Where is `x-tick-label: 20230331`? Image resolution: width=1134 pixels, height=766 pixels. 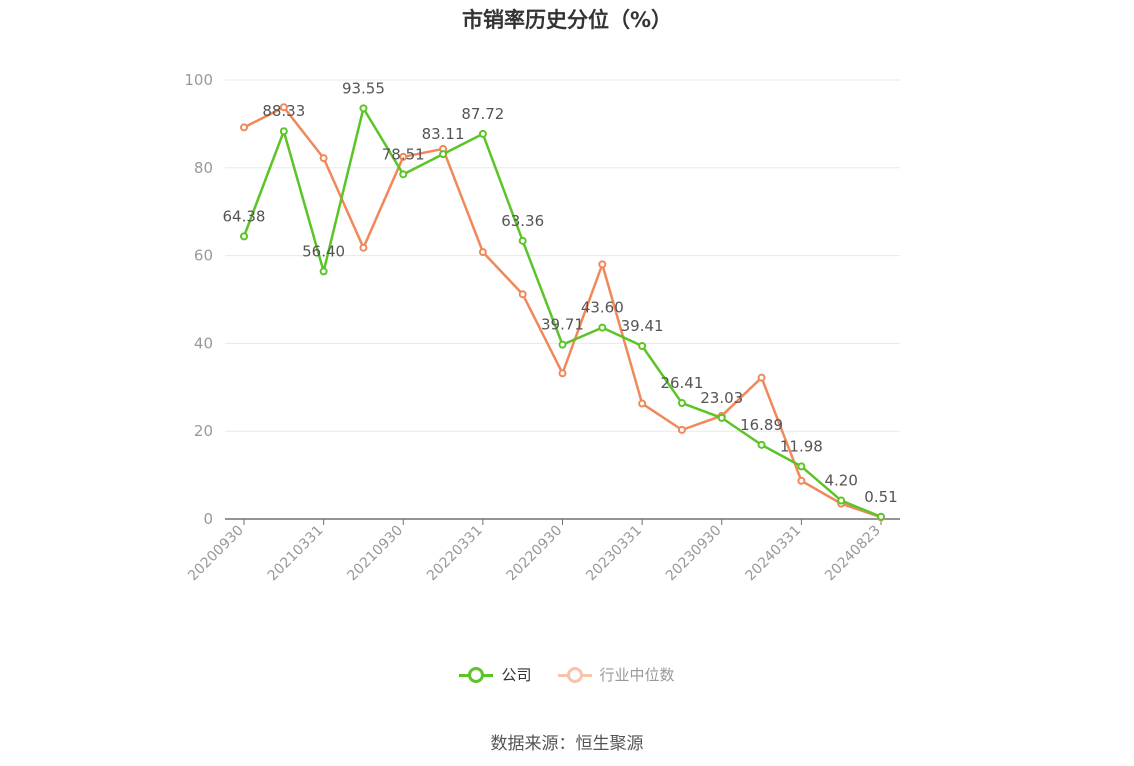 x-tick-label: 20230331 is located at coordinates (614, 554).